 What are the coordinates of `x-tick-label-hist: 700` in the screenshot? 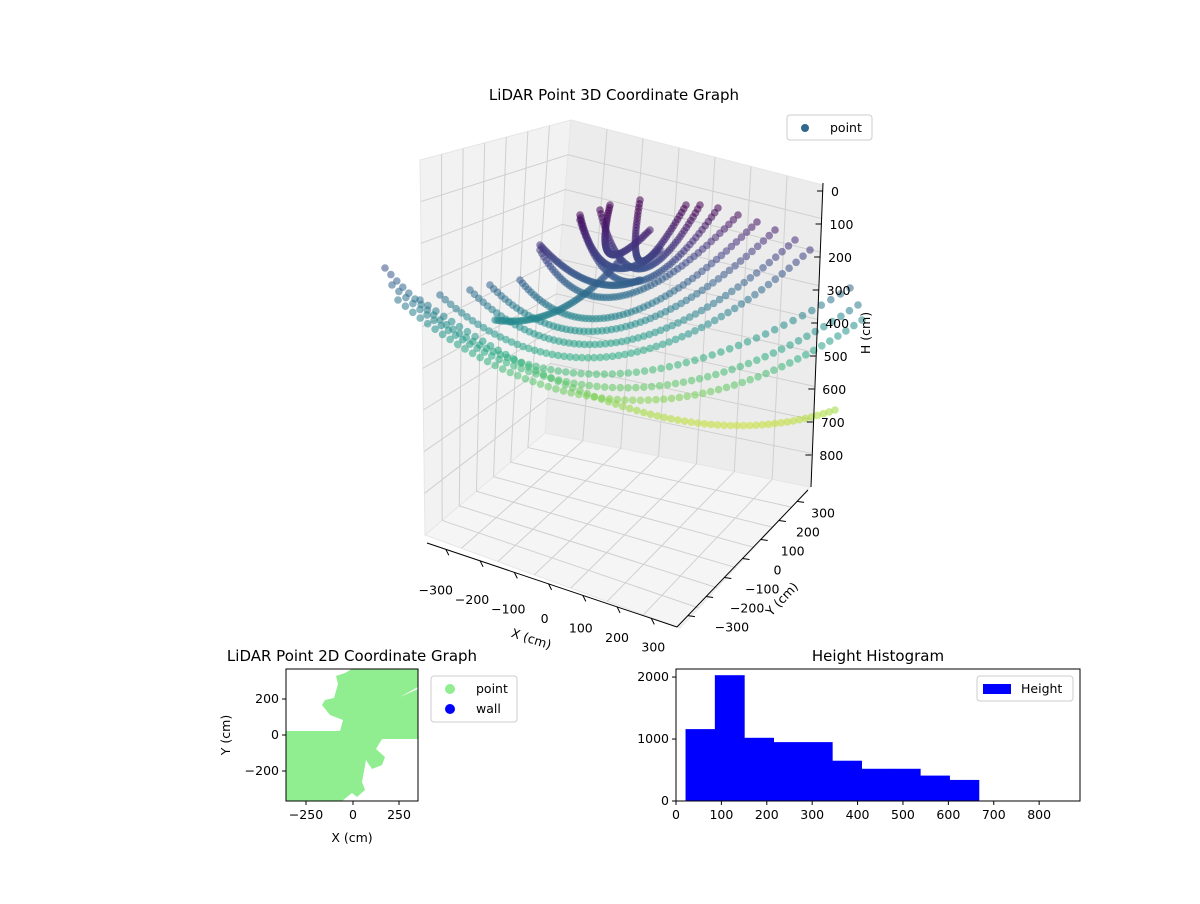 It's located at (994, 814).